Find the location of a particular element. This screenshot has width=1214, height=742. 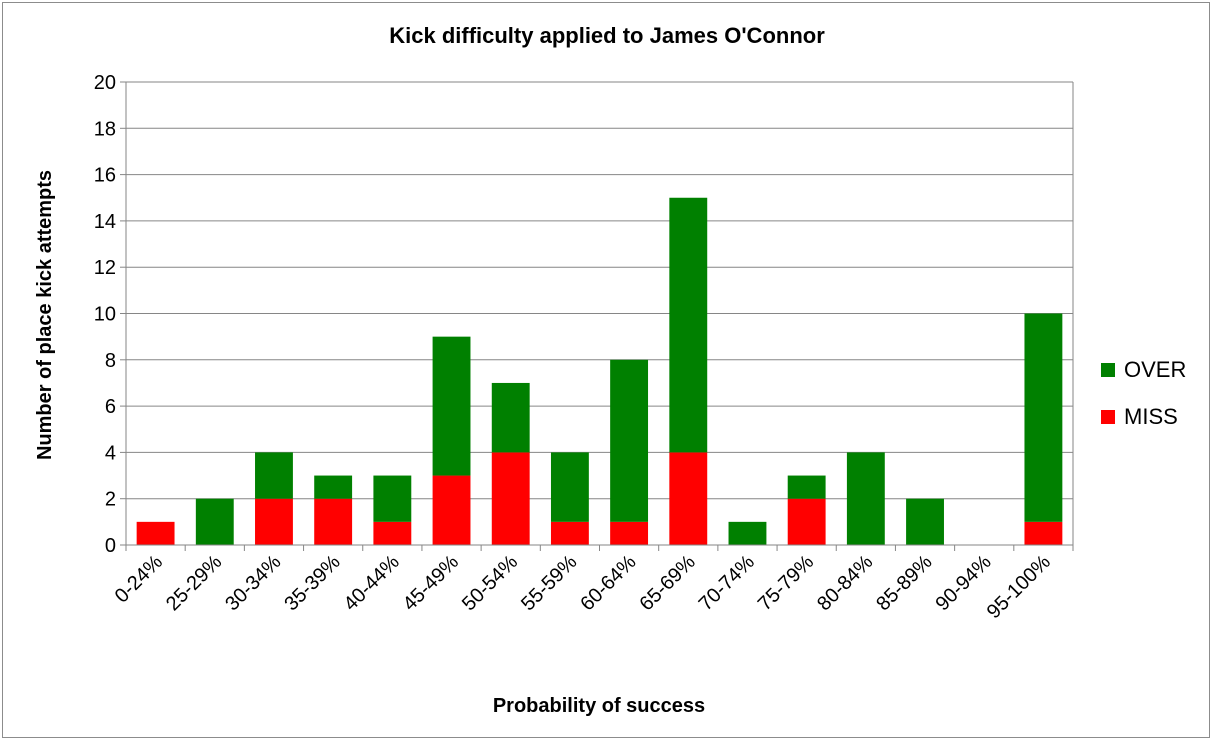

x-tick-label: 95-100% is located at coordinates (1019, 587).